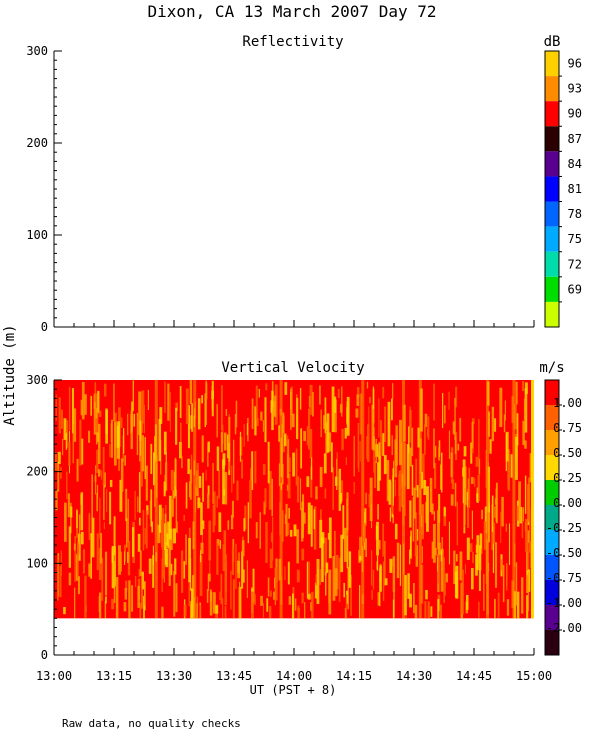  What do you see at coordinates (552, 189) in the screenshot?
I see `colorbar-frame` at bounding box center [552, 189].